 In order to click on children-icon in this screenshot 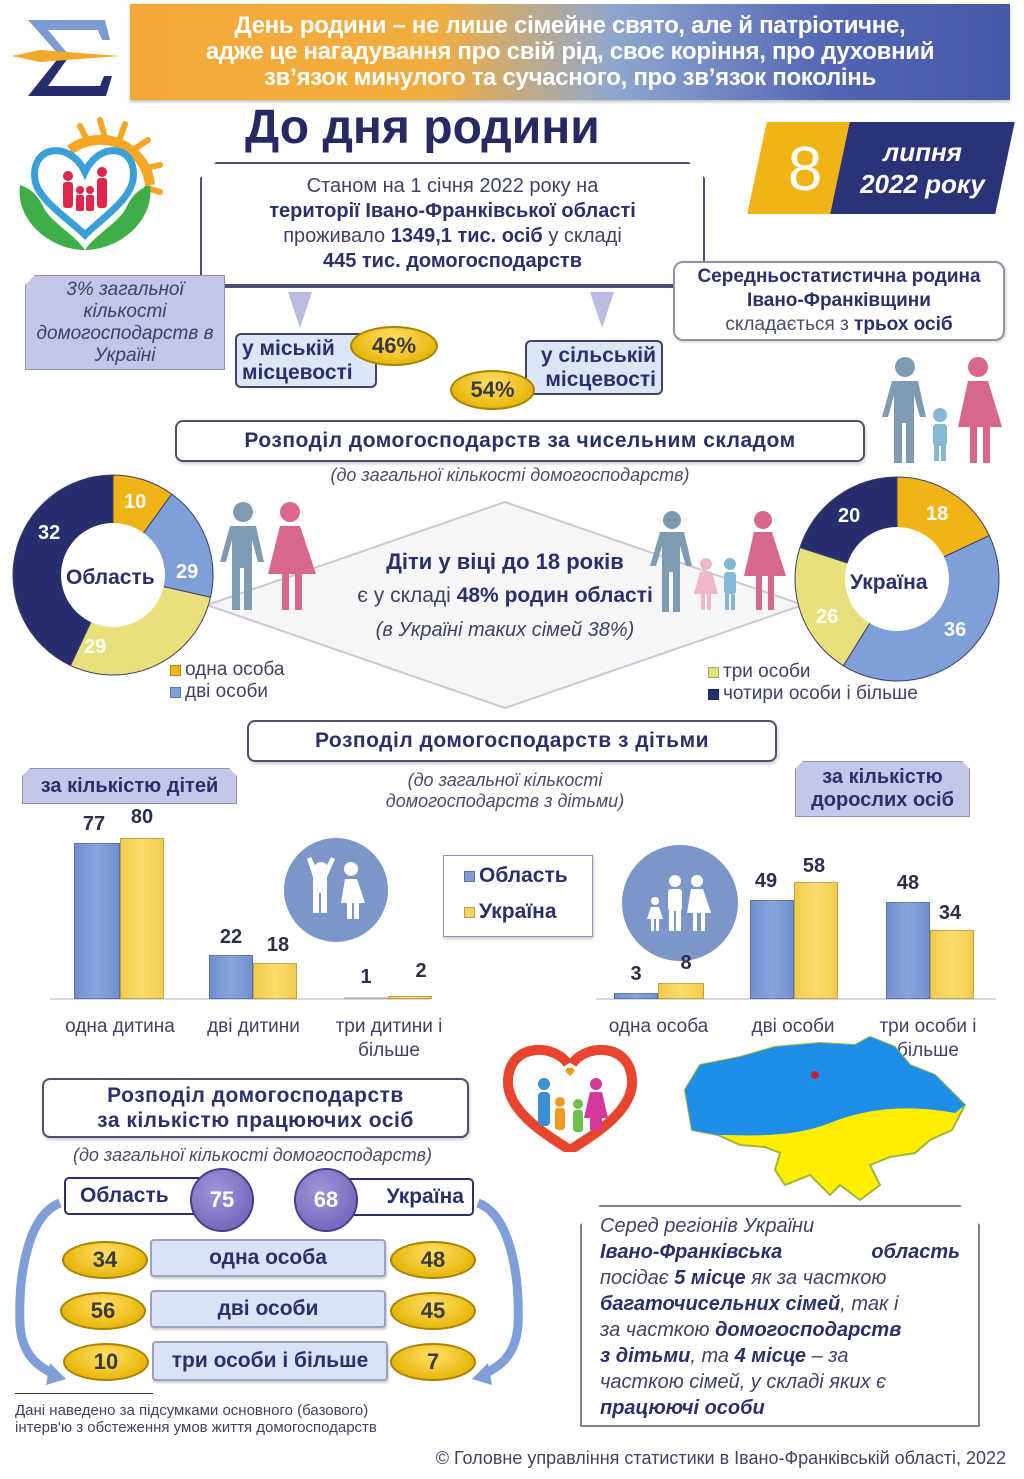, I will do `click(336, 890)`.